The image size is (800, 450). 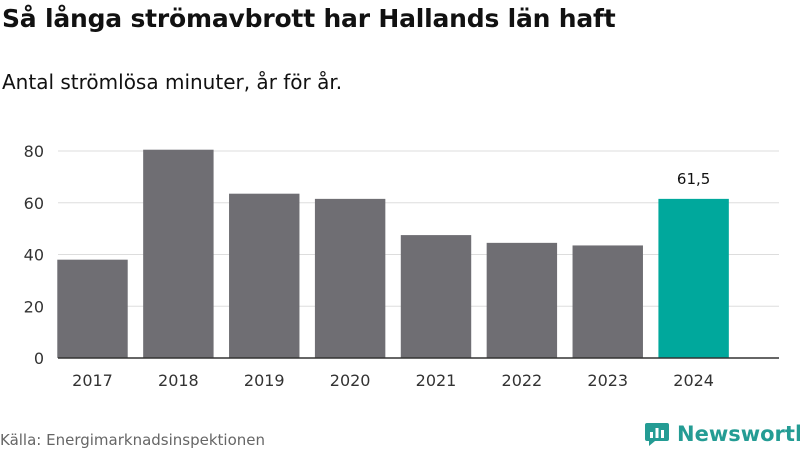 What do you see at coordinates (693, 380) in the screenshot?
I see `x-tick-label: 2024` at bounding box center [693, 380].